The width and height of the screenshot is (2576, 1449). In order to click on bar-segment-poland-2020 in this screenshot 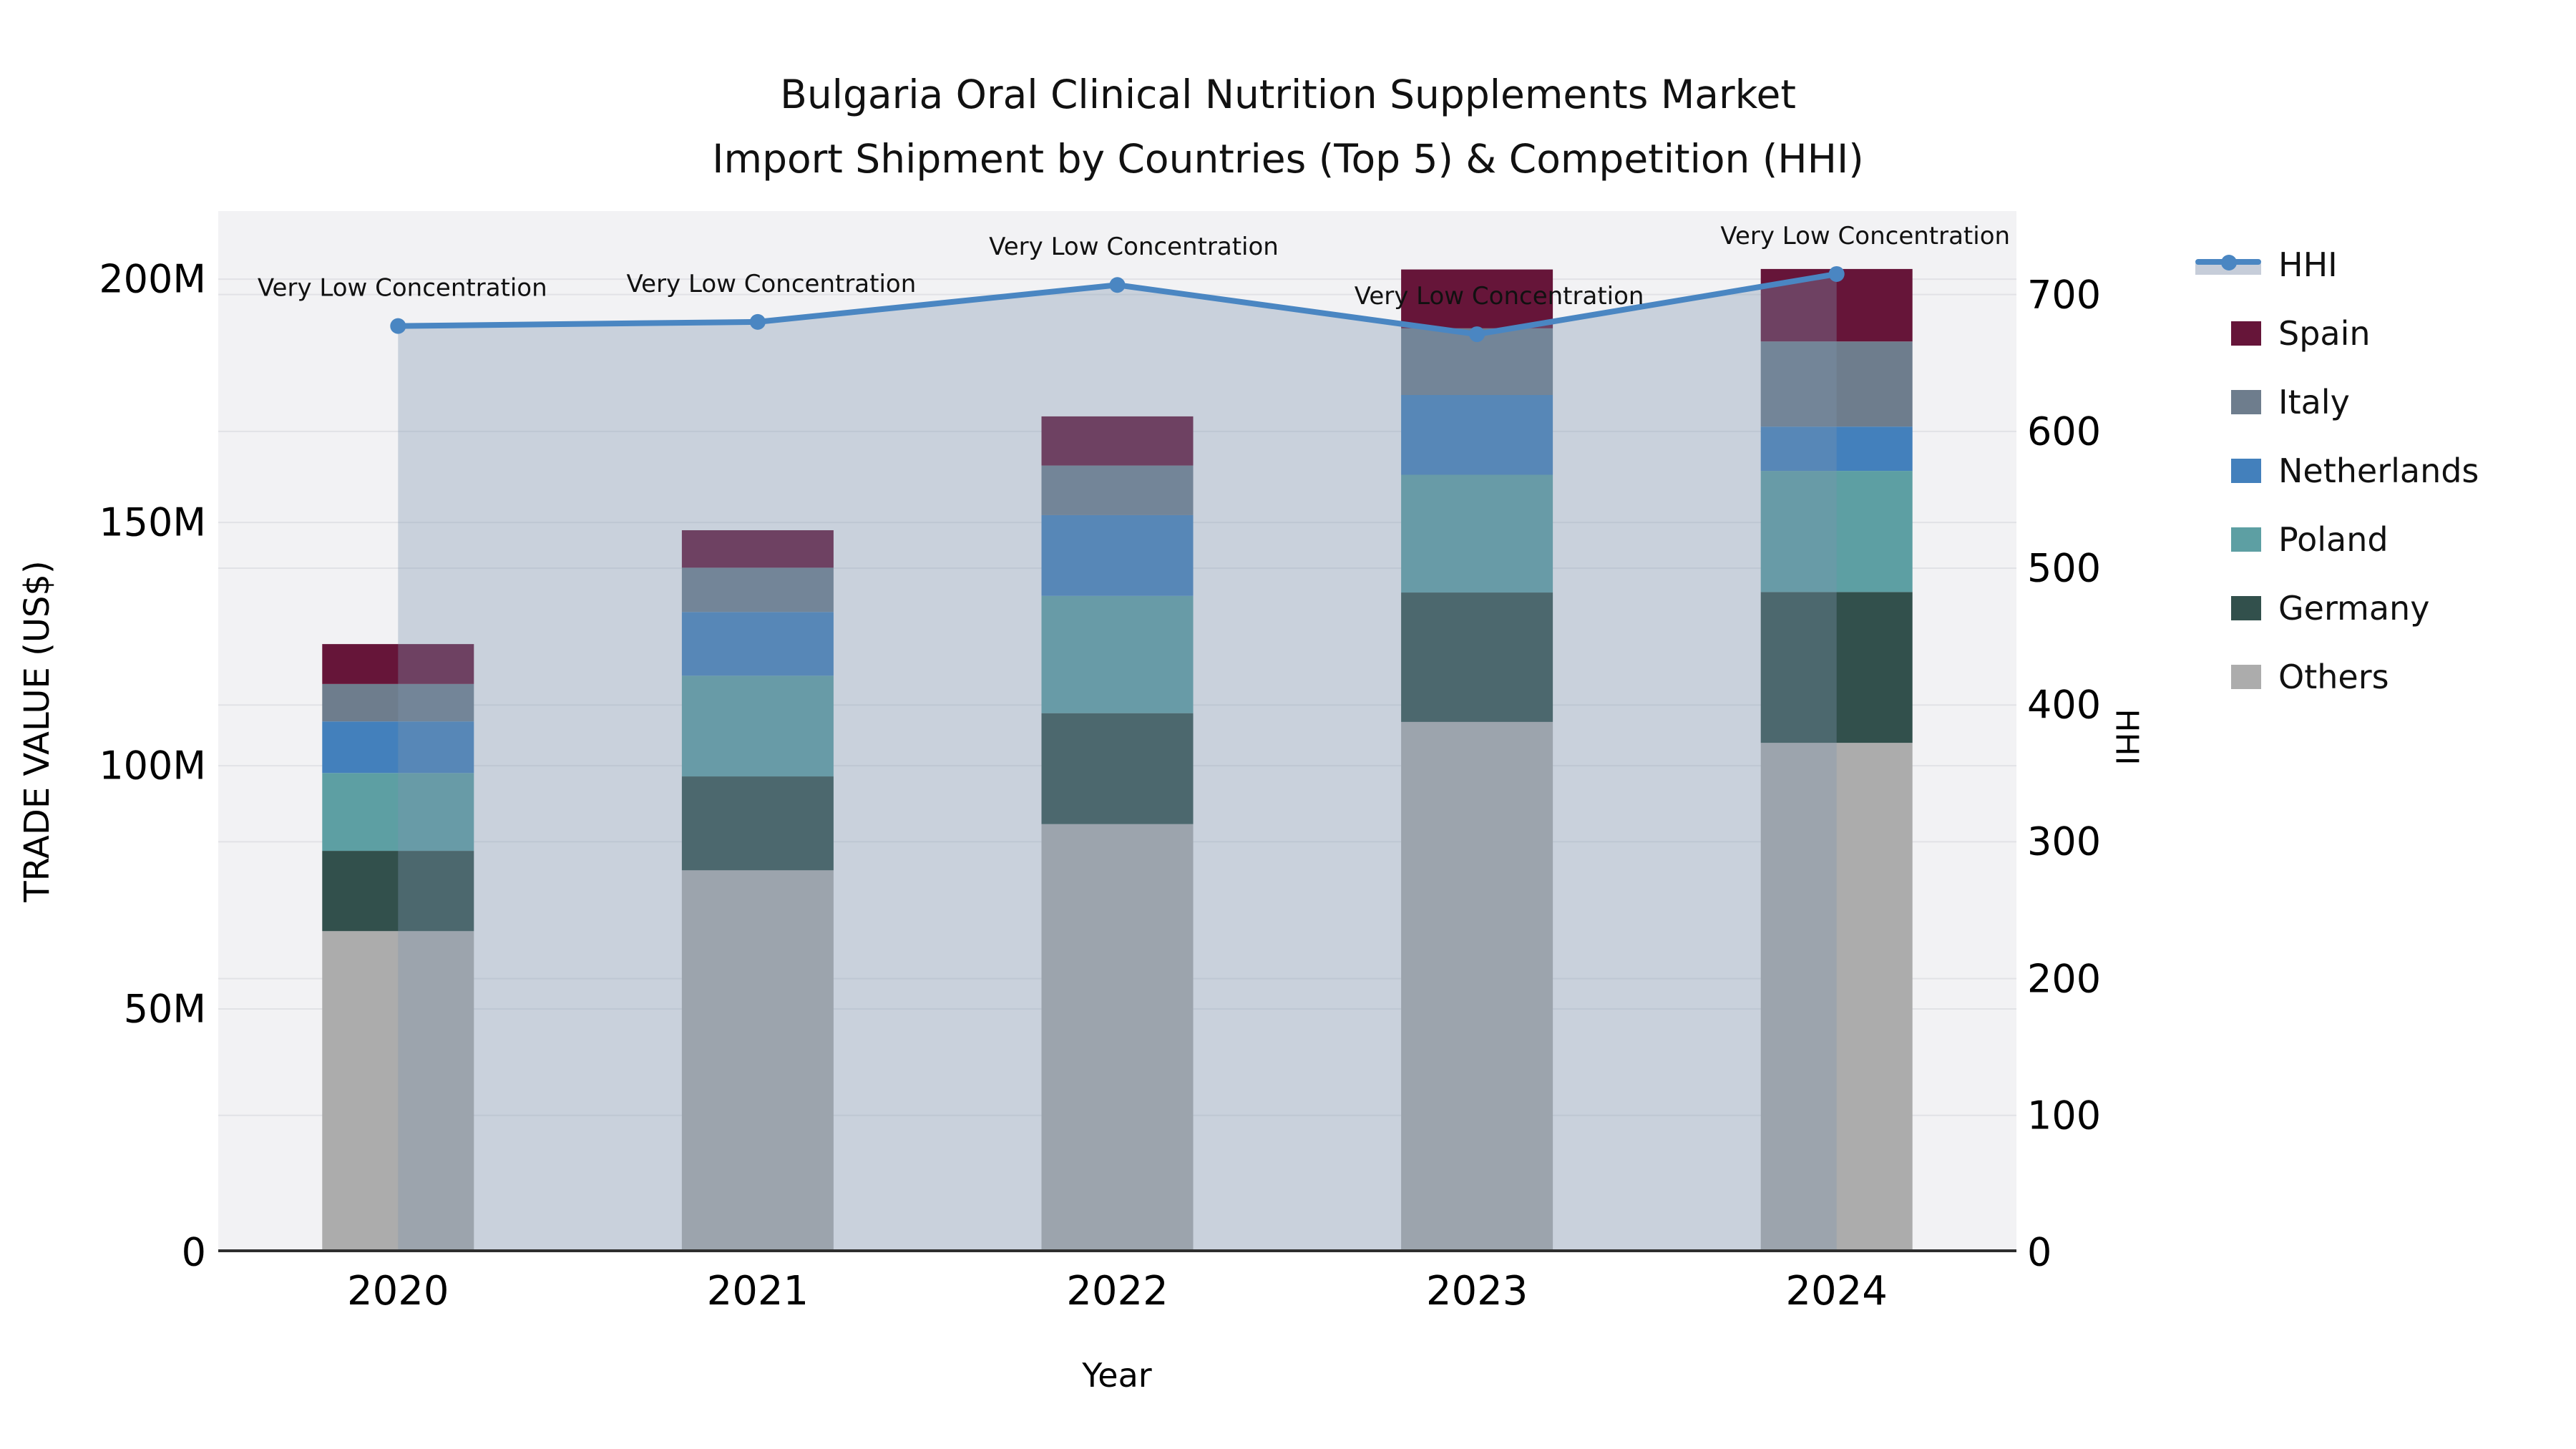, I will do `click(398, 812)`.